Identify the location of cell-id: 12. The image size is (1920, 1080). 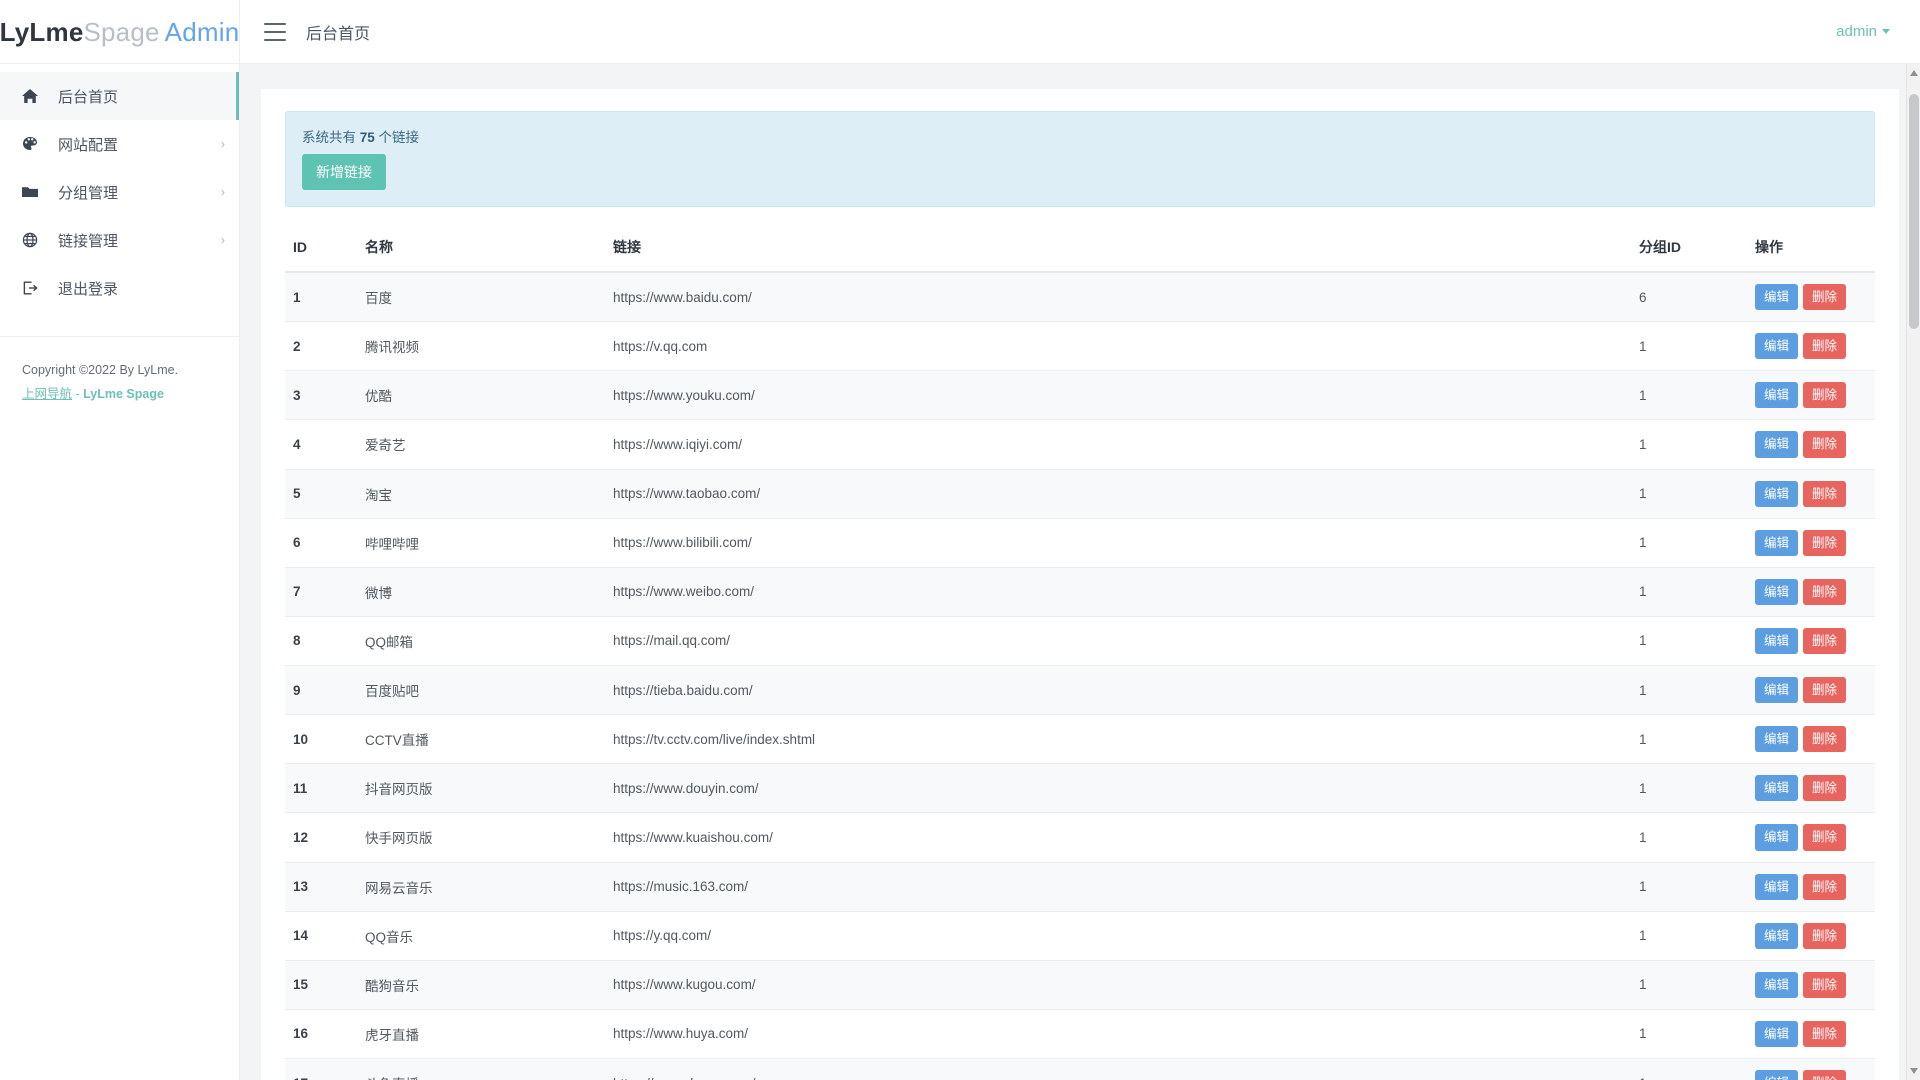
(321, 837).